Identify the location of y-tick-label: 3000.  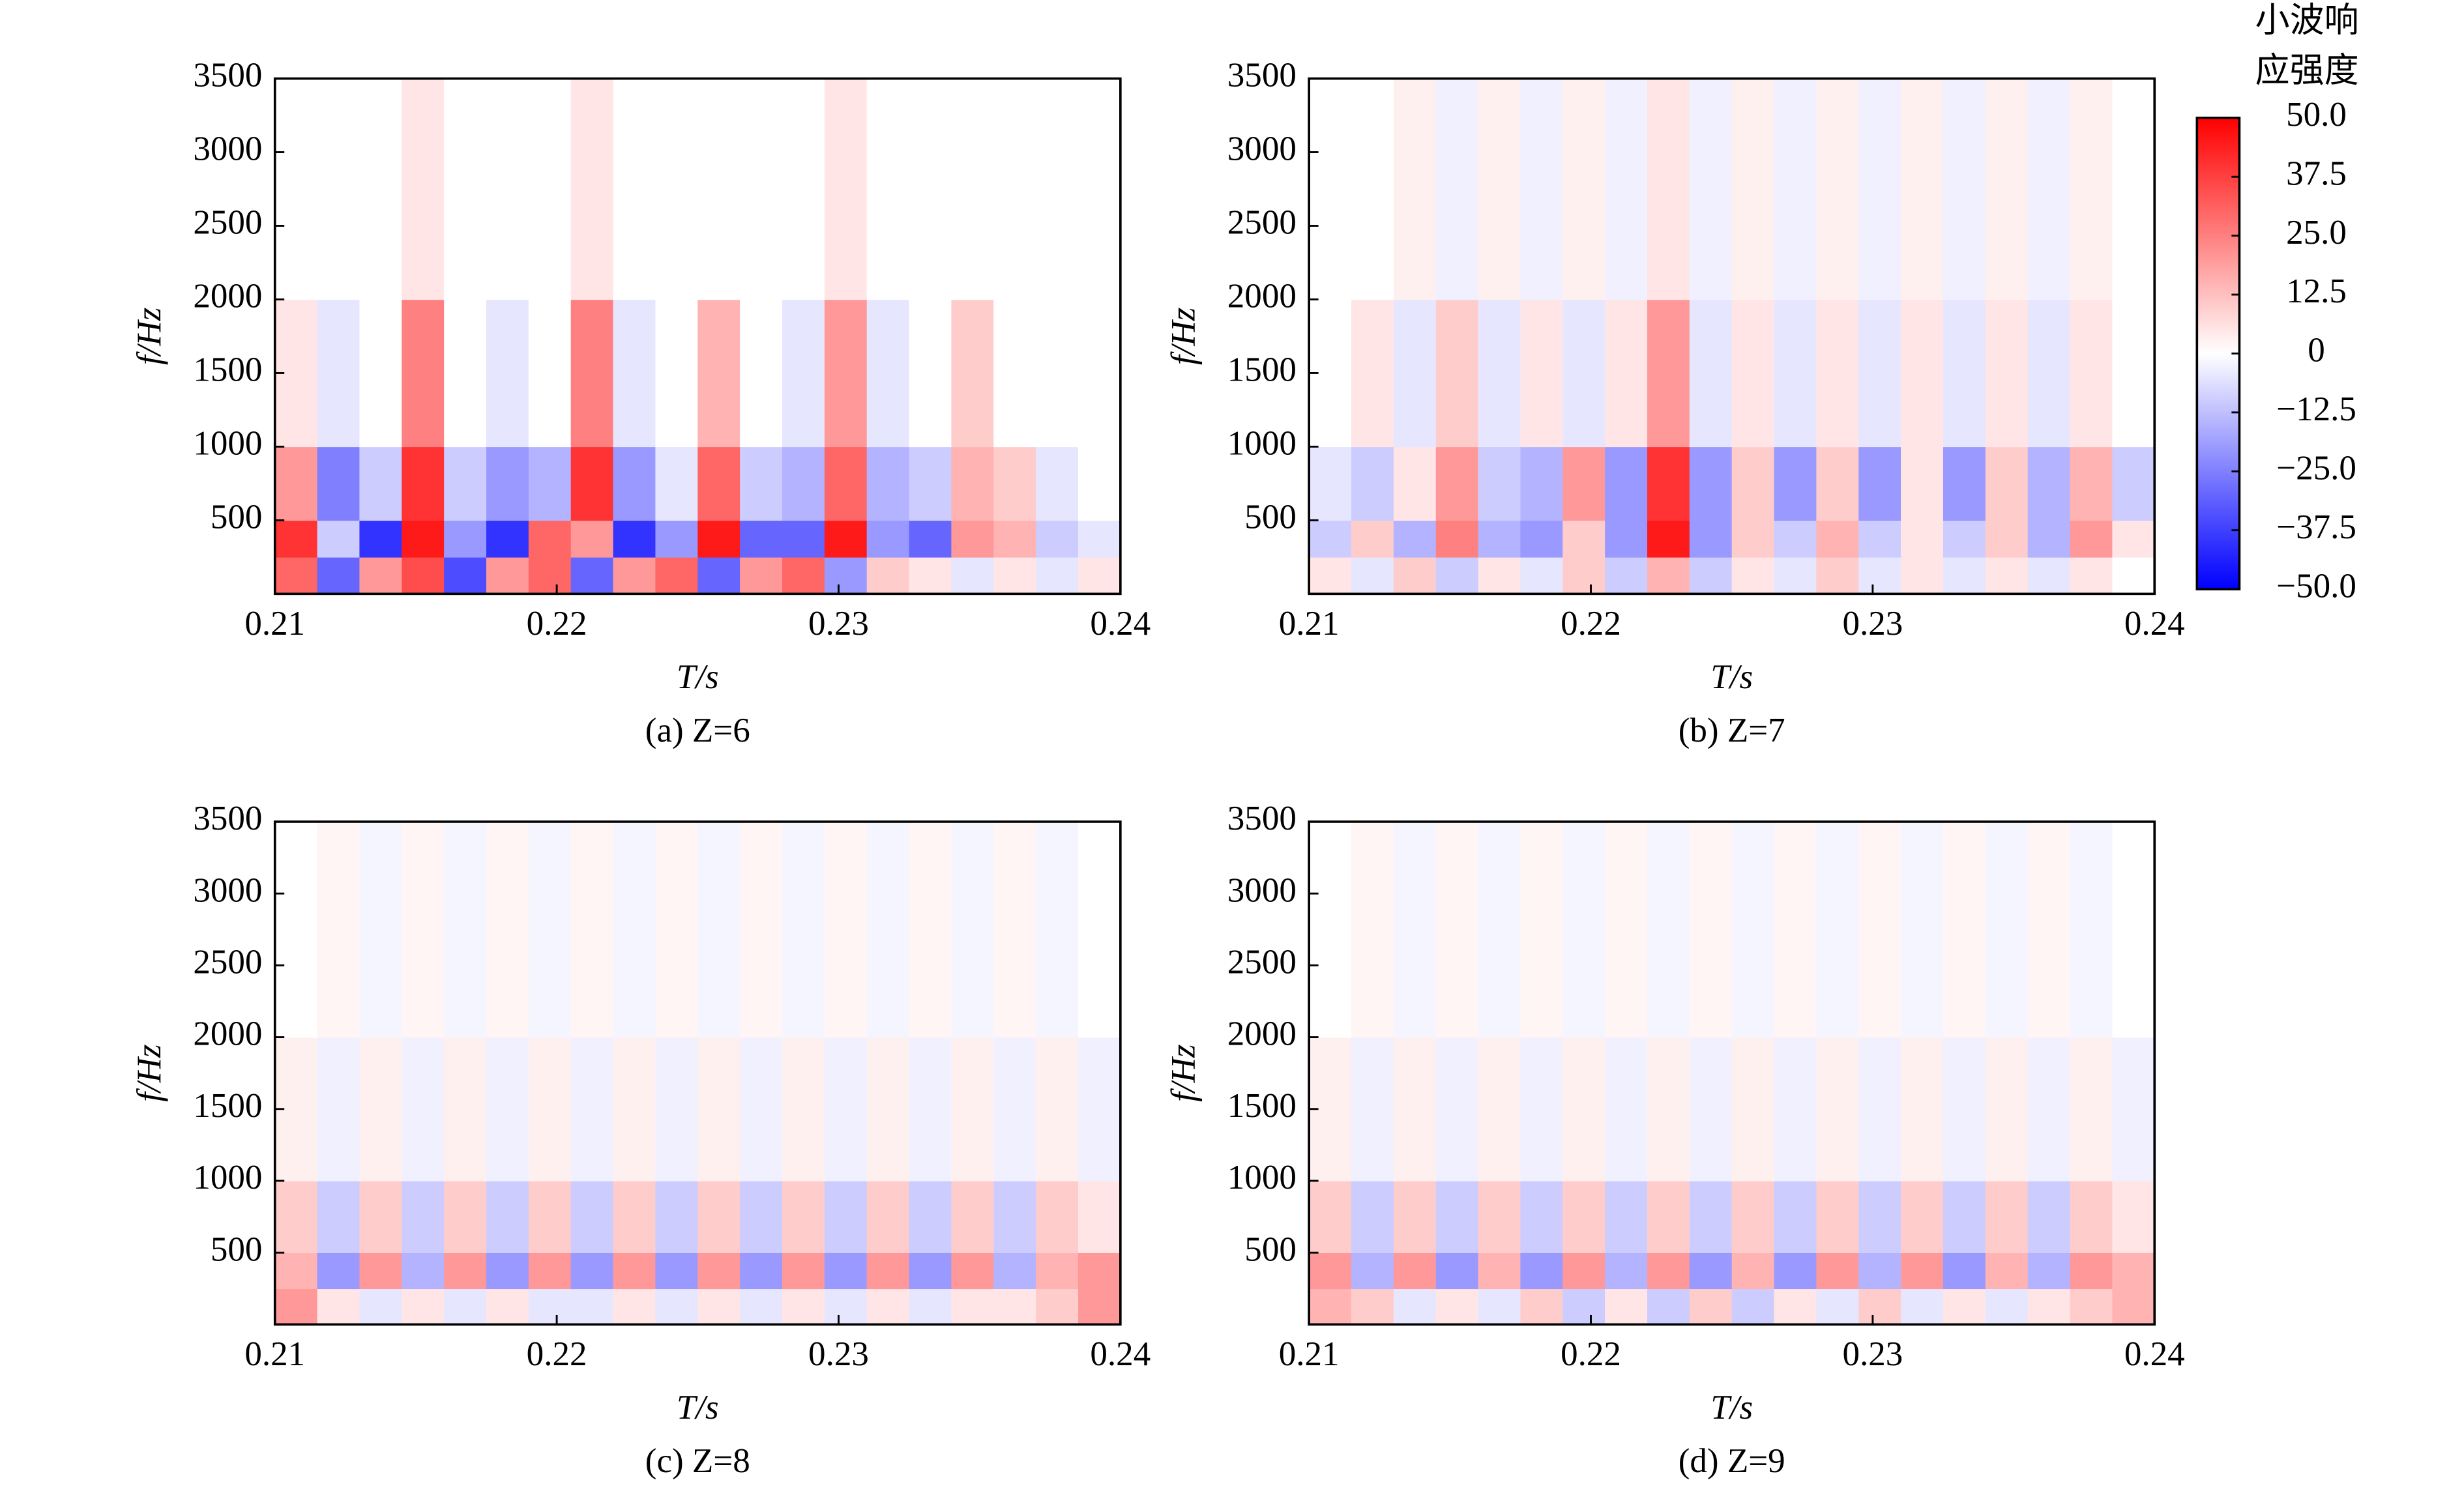
(1262, 149).